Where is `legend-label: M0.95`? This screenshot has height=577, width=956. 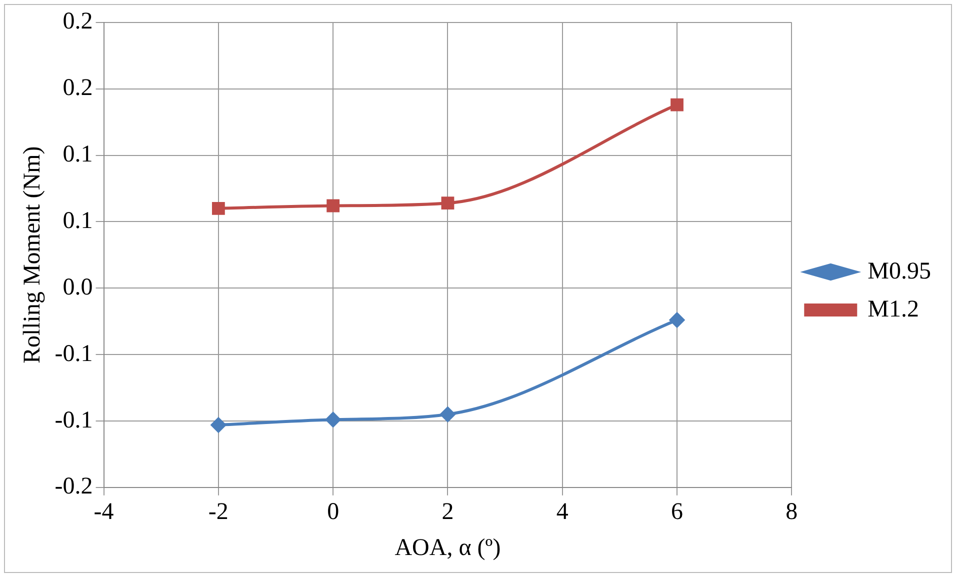 legend-label: M0.95 is located at coordinates (900, 271).